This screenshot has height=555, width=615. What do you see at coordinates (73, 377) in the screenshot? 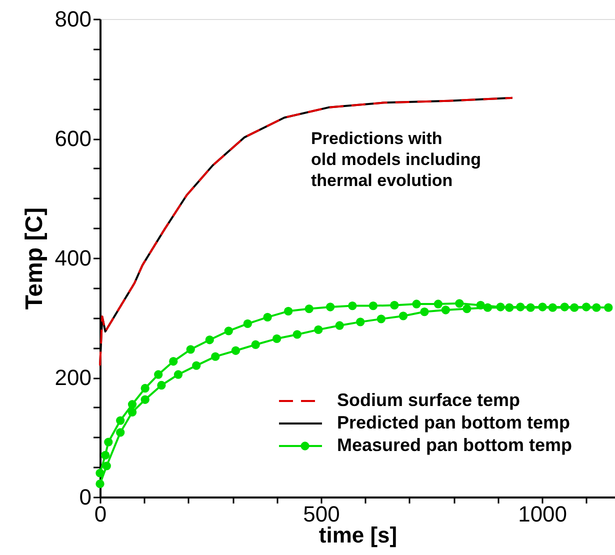
I see `y-tick-label: 200` at bounding box center [73, 377].